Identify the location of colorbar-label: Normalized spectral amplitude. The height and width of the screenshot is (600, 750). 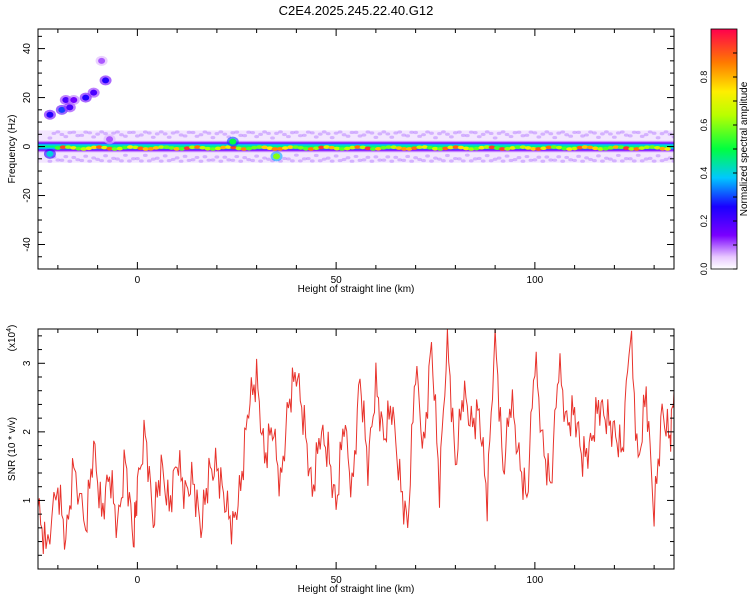
(744, 148).